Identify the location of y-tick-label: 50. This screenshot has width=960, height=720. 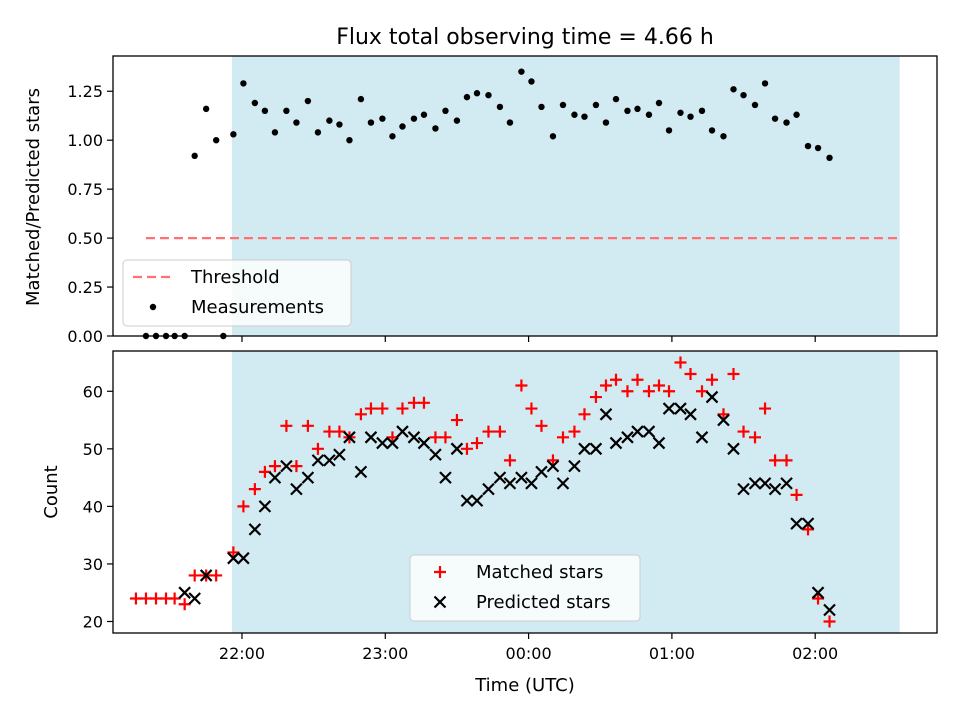
(93, 449).